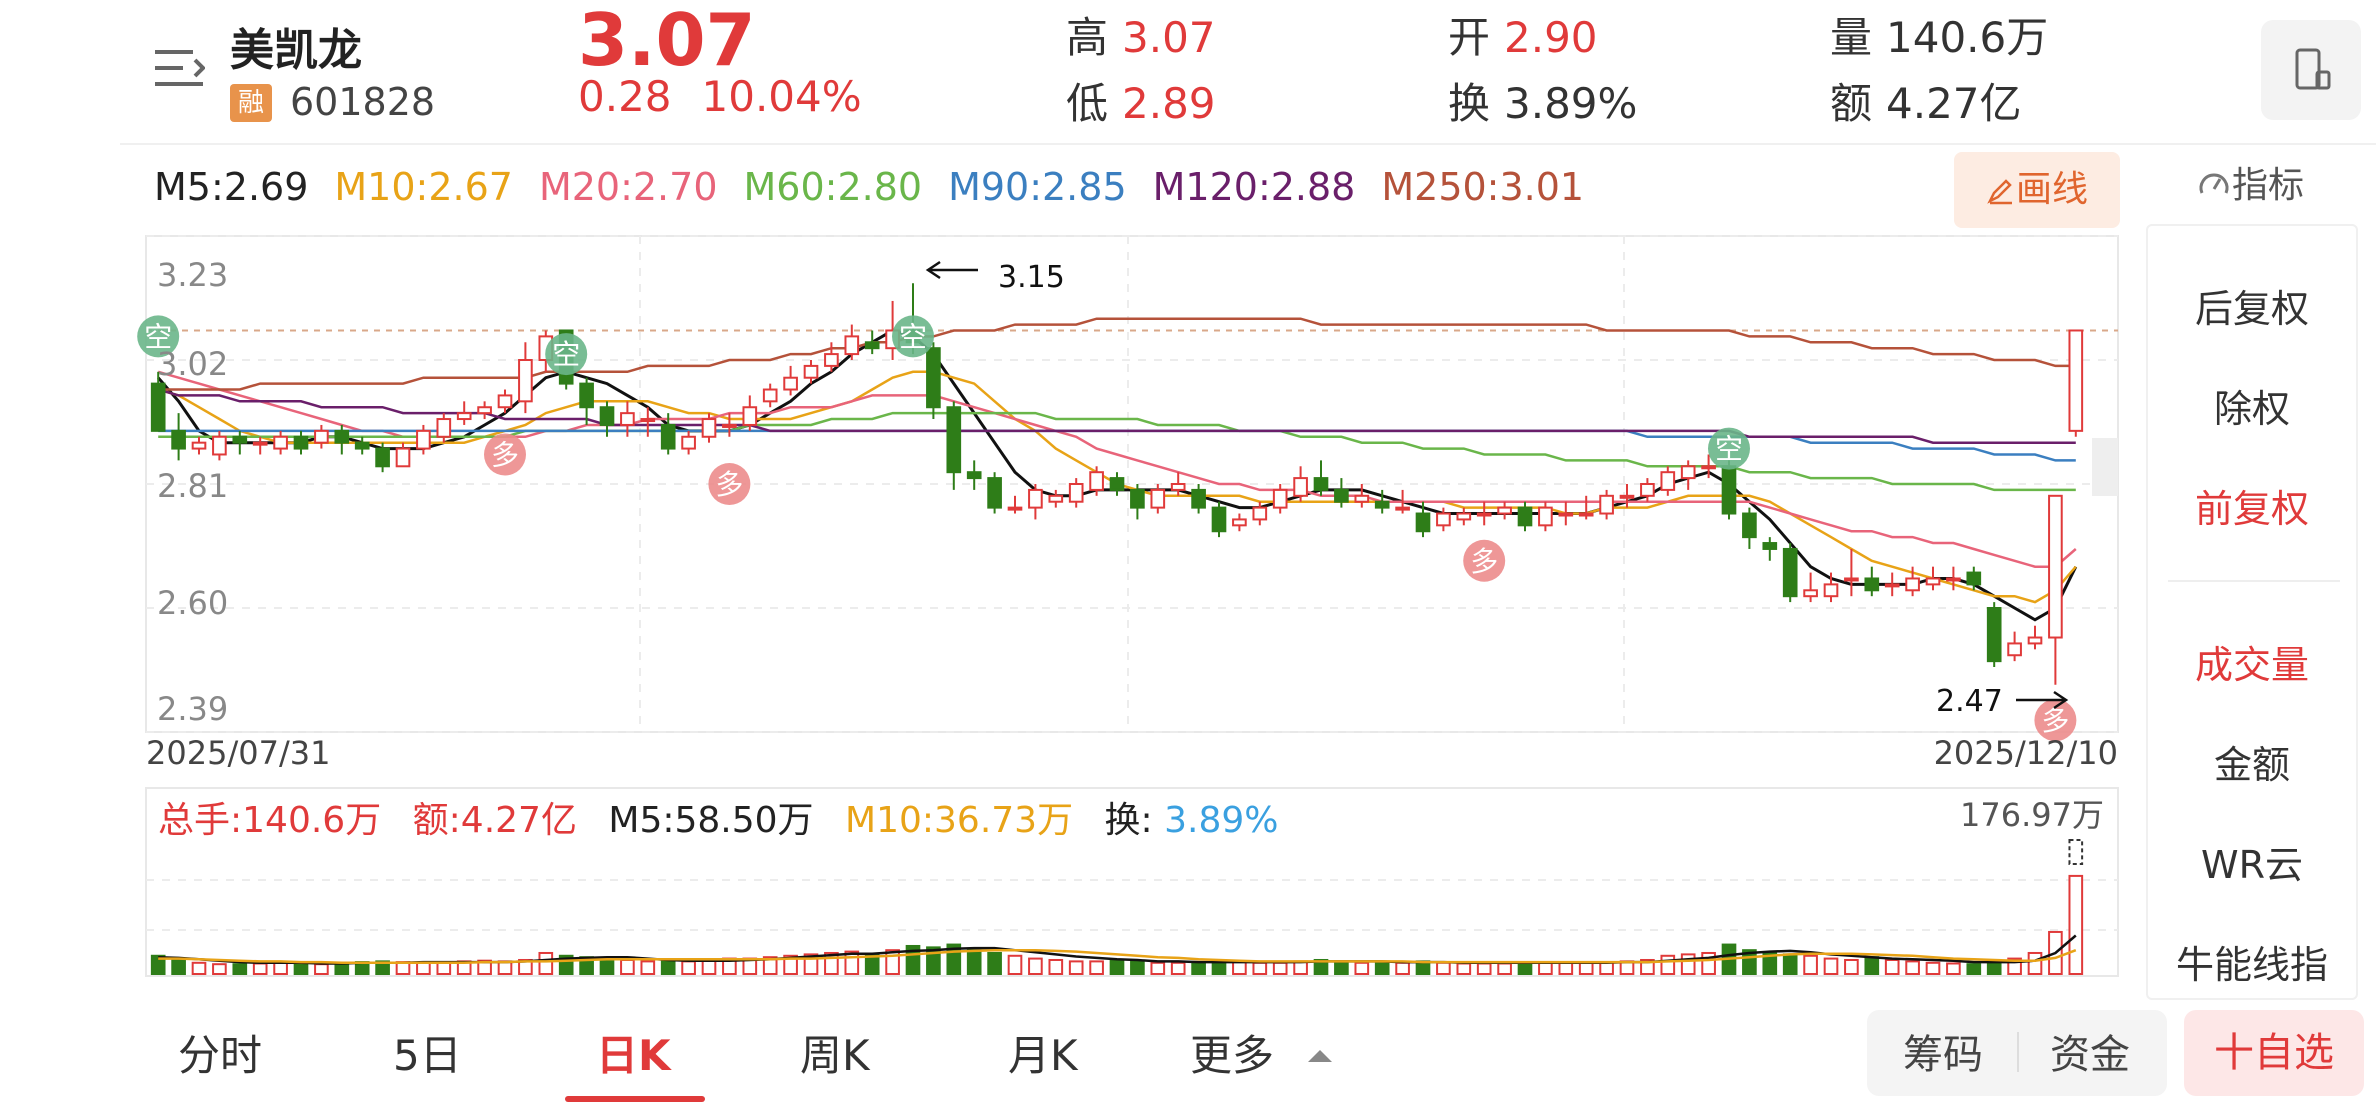 This screenshot has width=2376, height=1104. Describe the element at coordinates (2274, 1053) in the screenshot. I see `add-watchlist-button: 十自选` at that location.